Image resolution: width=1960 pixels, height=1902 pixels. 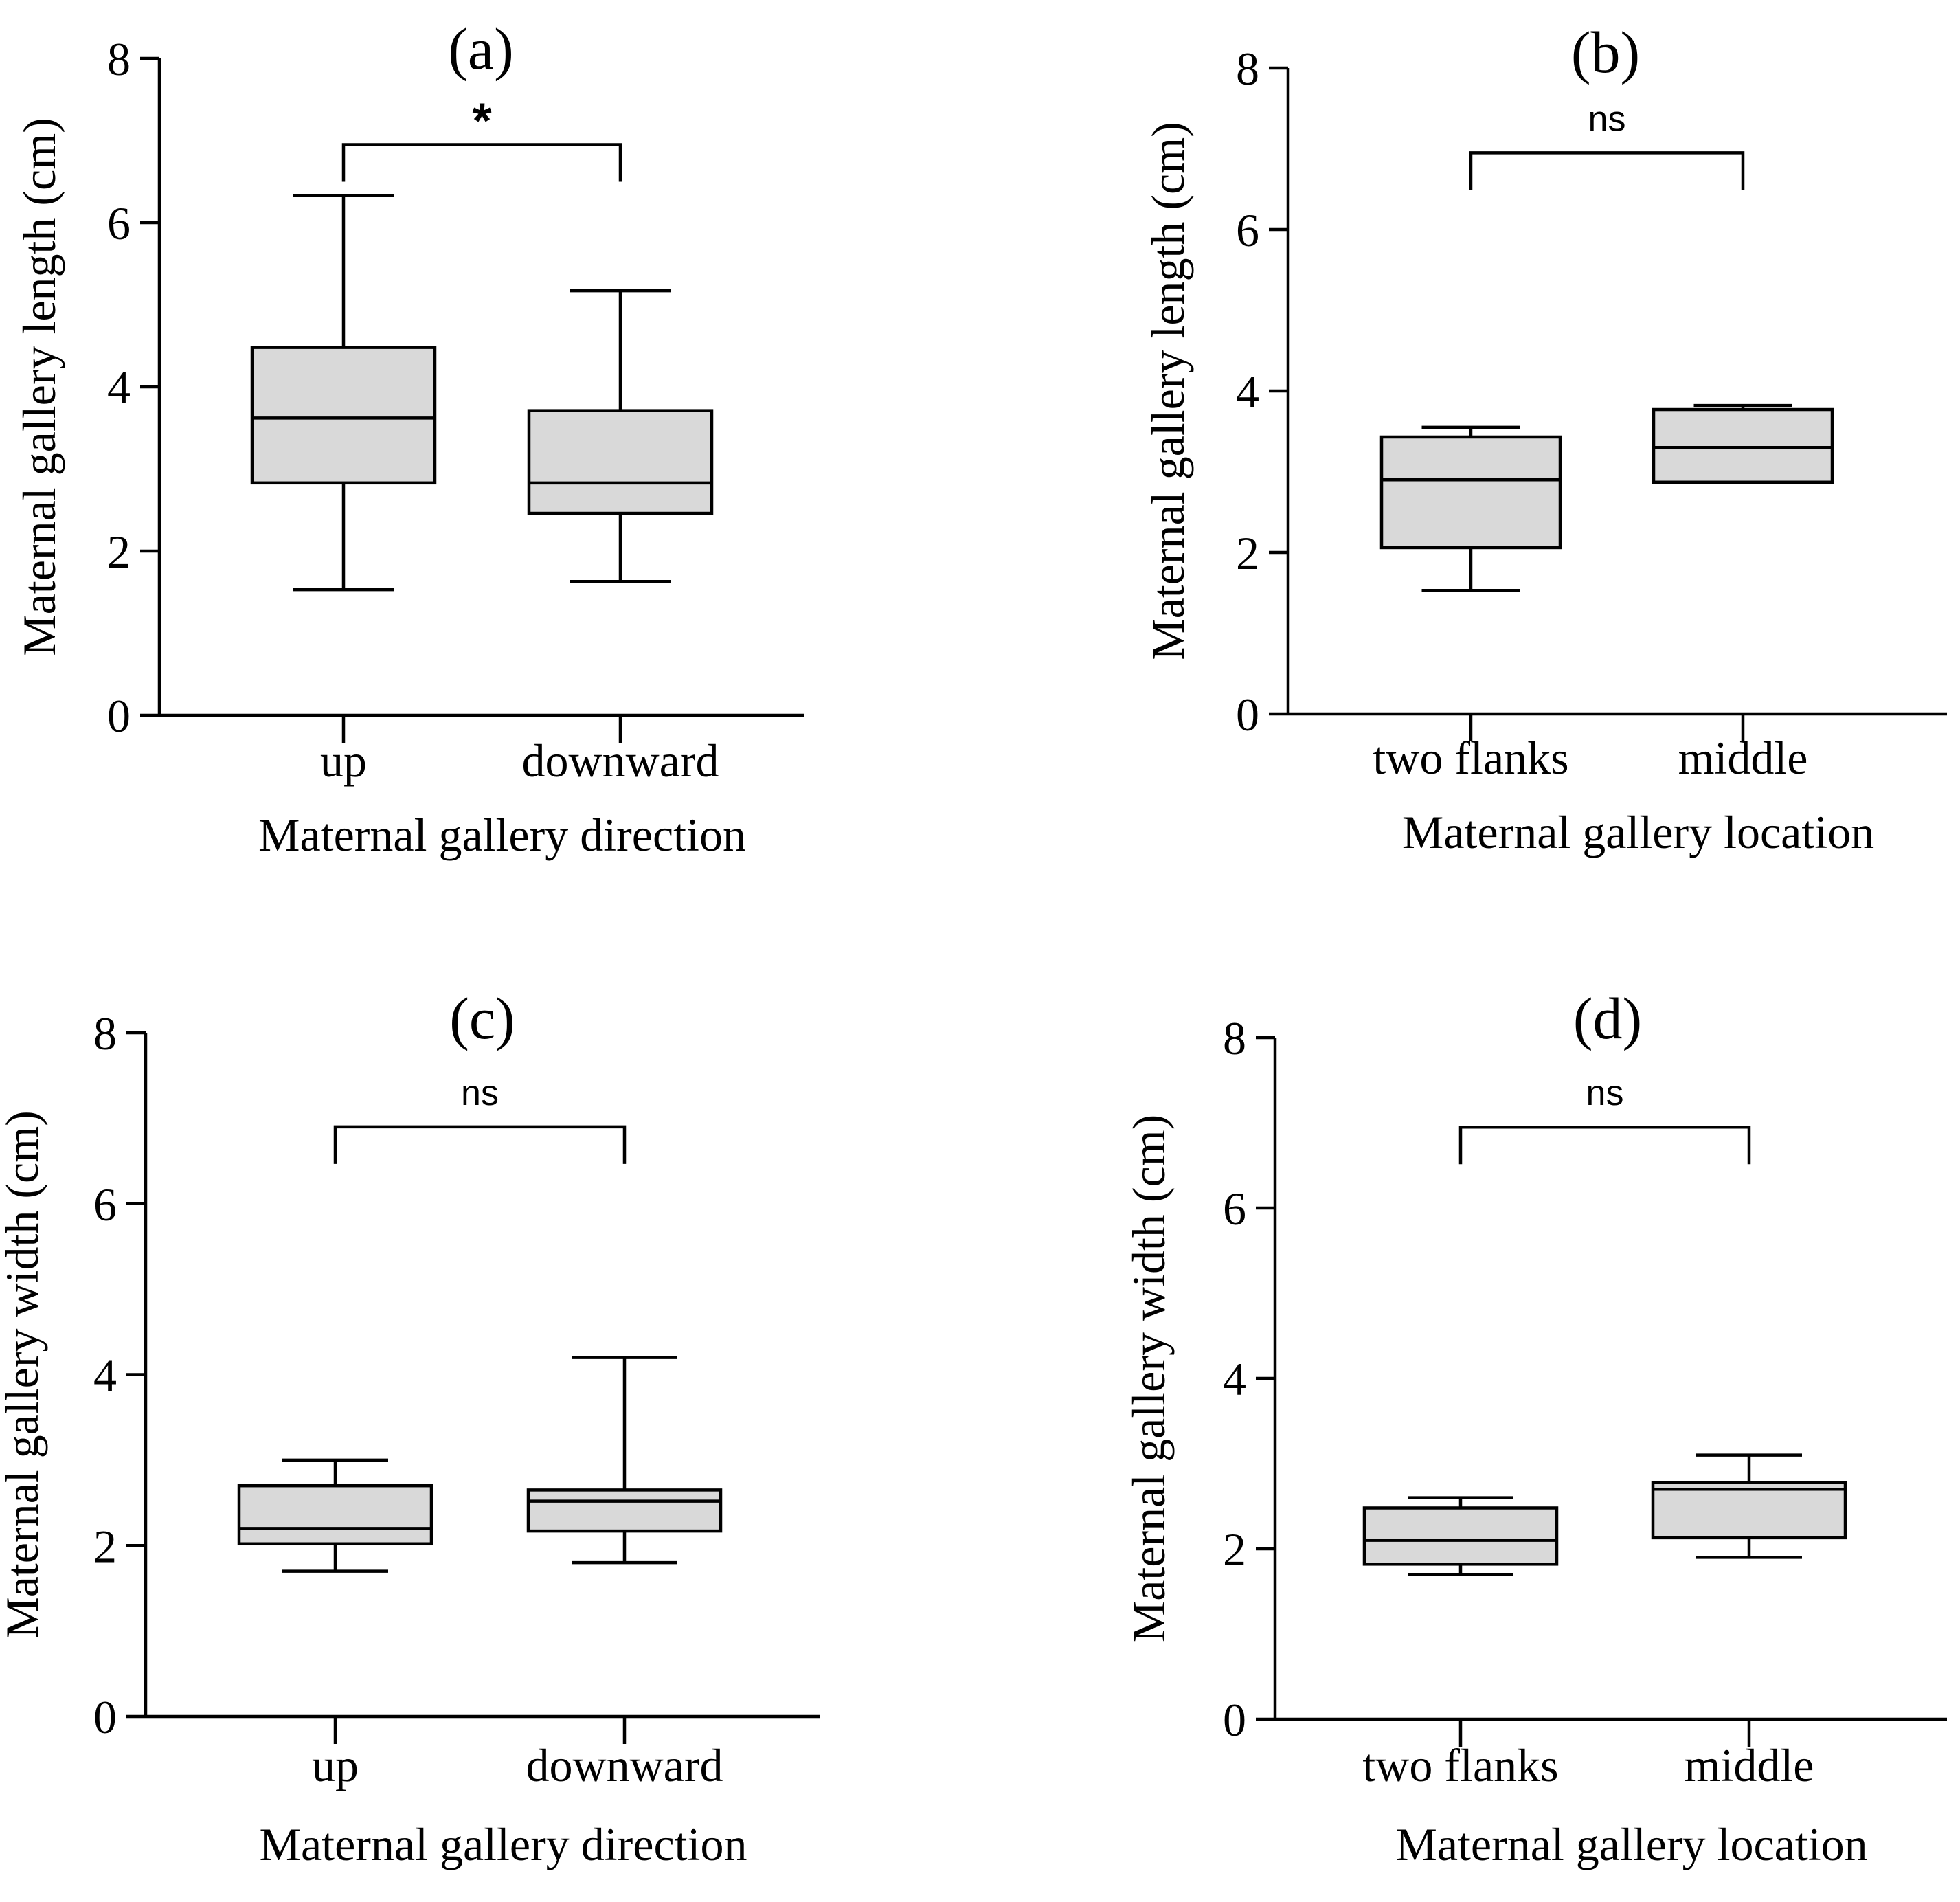 What do you see at coordinates (481, 120) in the screenshot?
I see `significance-label: *` at bounding box center [481, 120].